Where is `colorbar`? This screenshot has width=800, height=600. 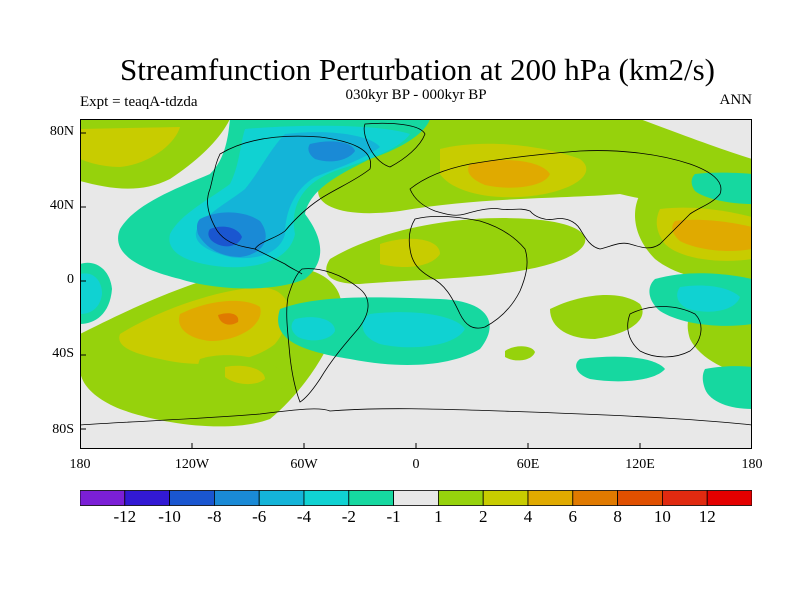 colorbar is located at coordinates (416, 498).